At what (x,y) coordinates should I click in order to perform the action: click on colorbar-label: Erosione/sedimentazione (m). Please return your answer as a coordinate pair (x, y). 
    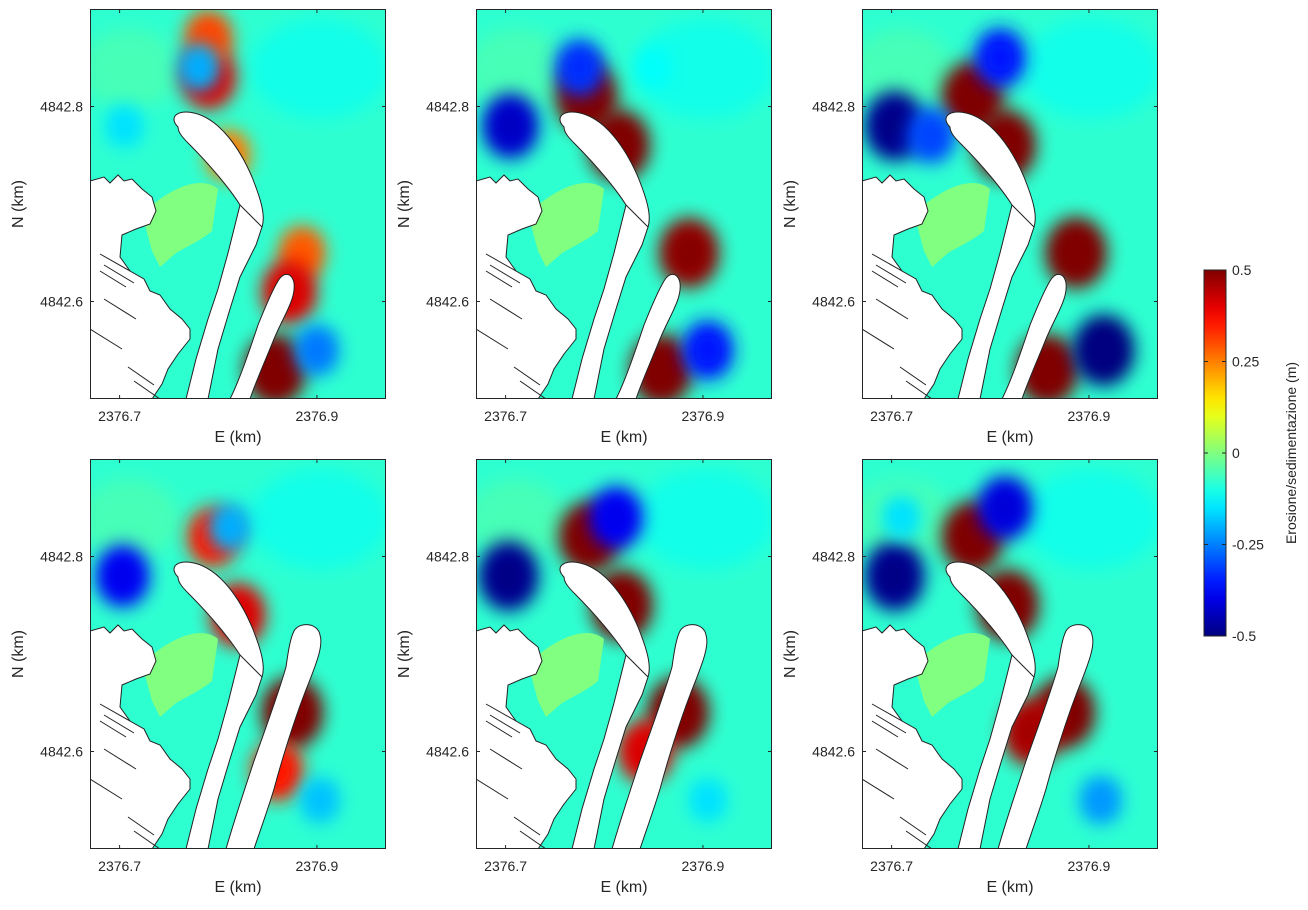
    Looking at the image, I should click on (1291, 453).